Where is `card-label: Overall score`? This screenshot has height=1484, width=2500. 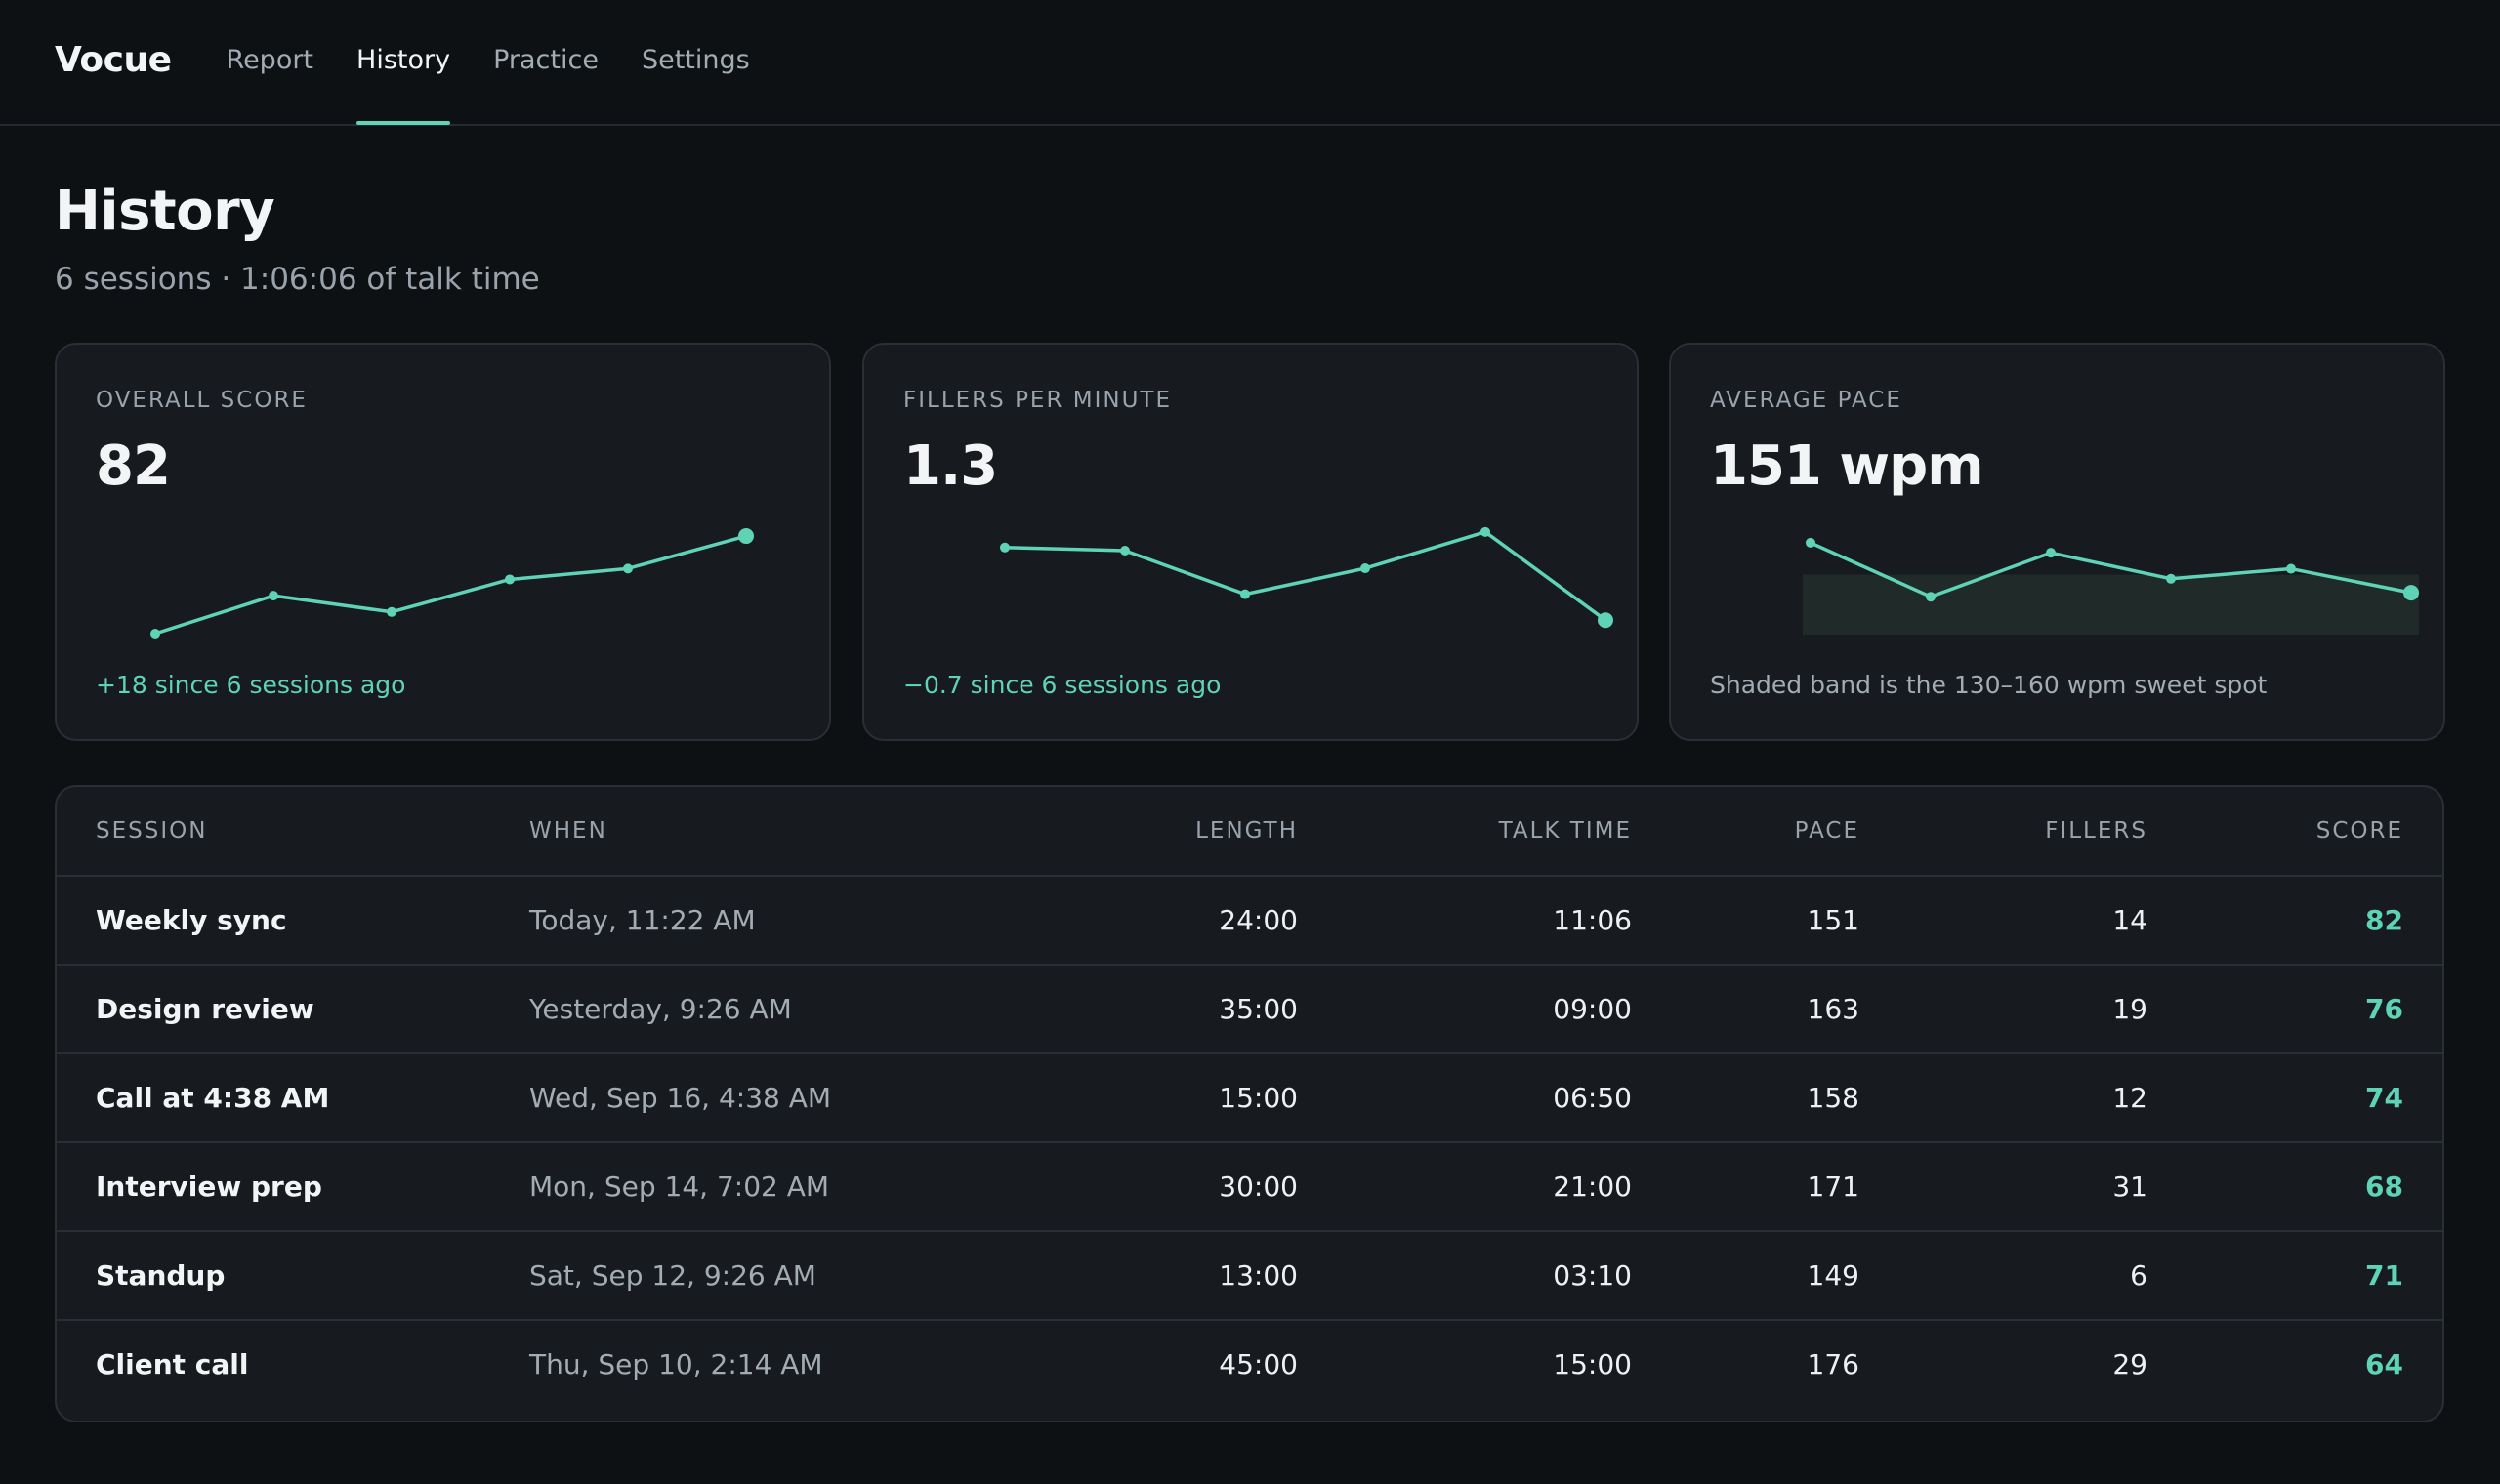 card-label: Overall score is located at coordinates (202, 401).